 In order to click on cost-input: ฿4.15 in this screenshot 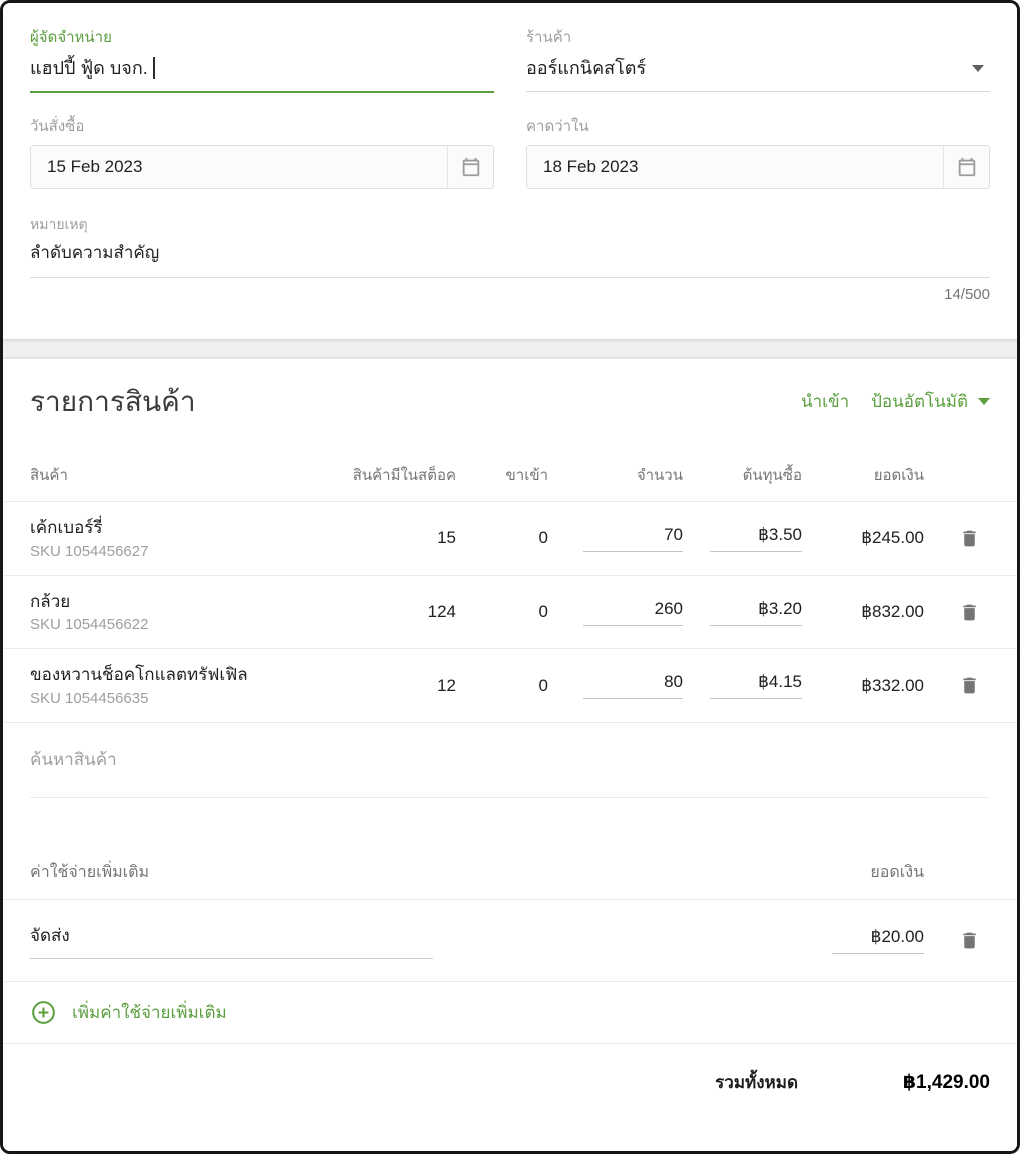, I will do `click(756, 686)`.